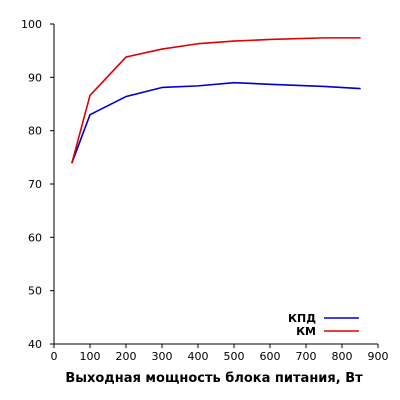 The width and height of the screenshot is (400, 400). What do you see at coordinates (162, 356) in the screenshot?
I see `x-tick-label: 300` at bounding box center [162, 356].